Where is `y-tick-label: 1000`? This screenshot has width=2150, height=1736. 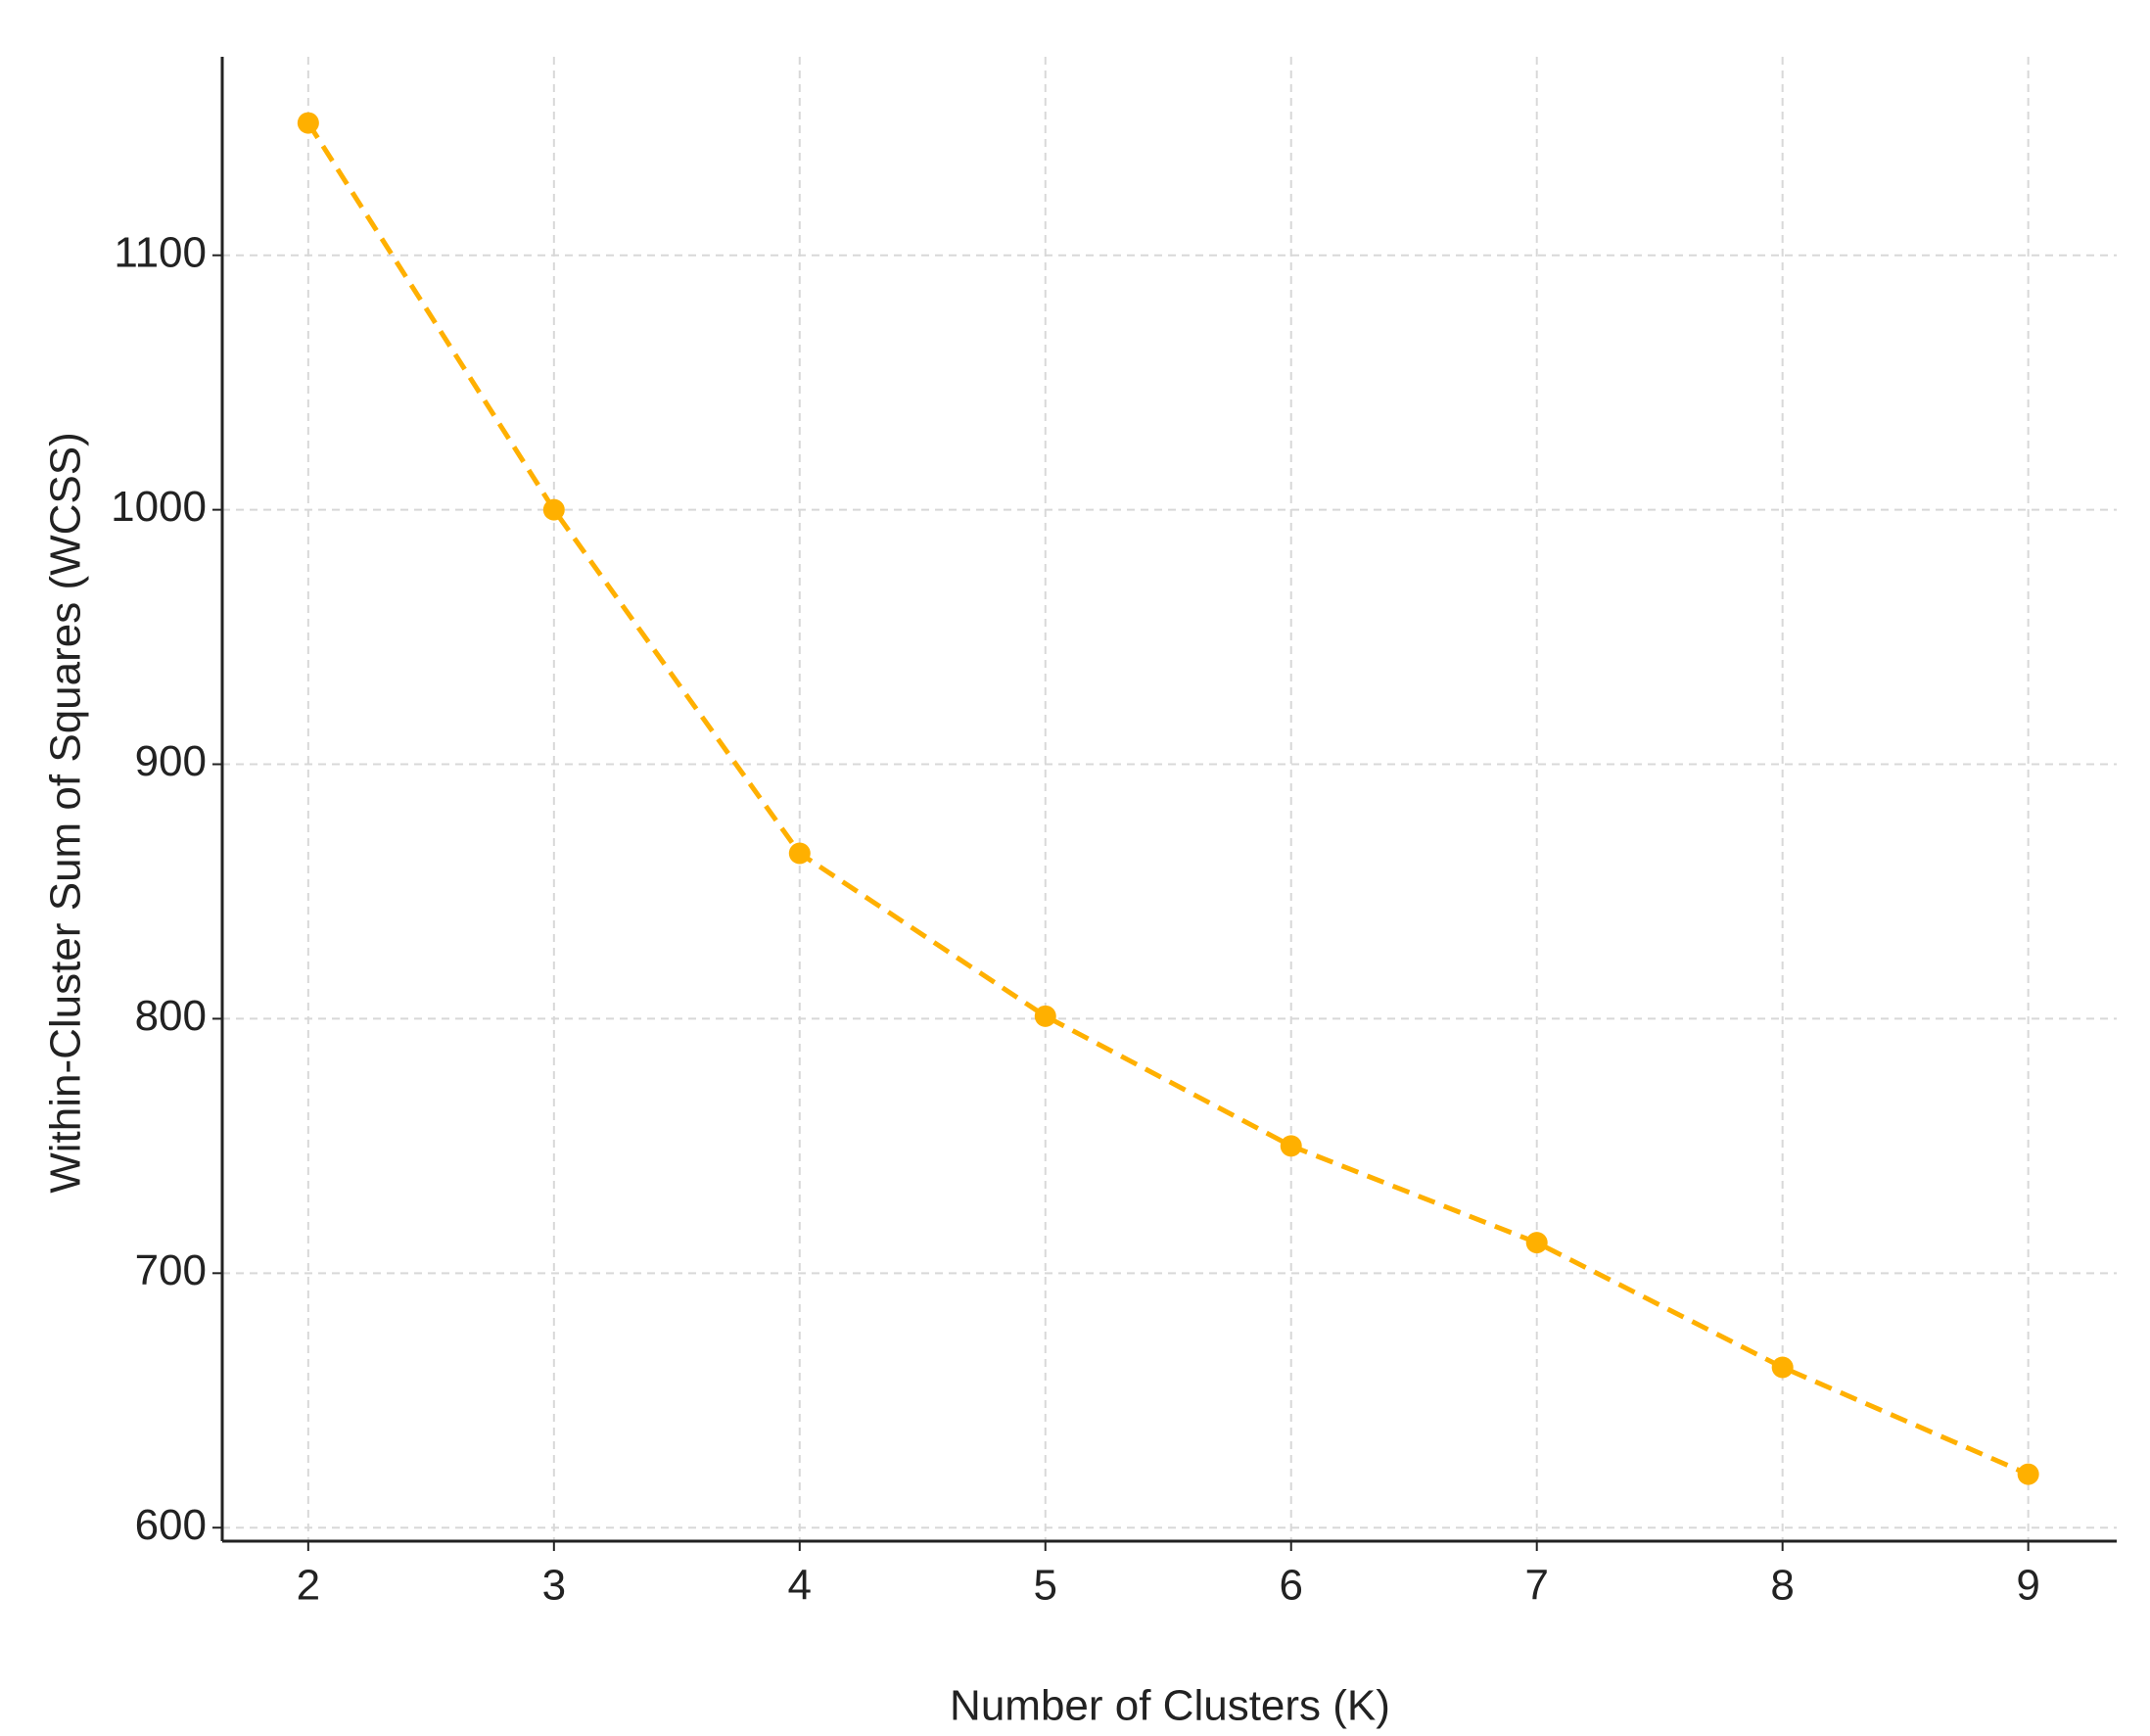 y-tick-label: 1000 is located at coordinates (159, 507).